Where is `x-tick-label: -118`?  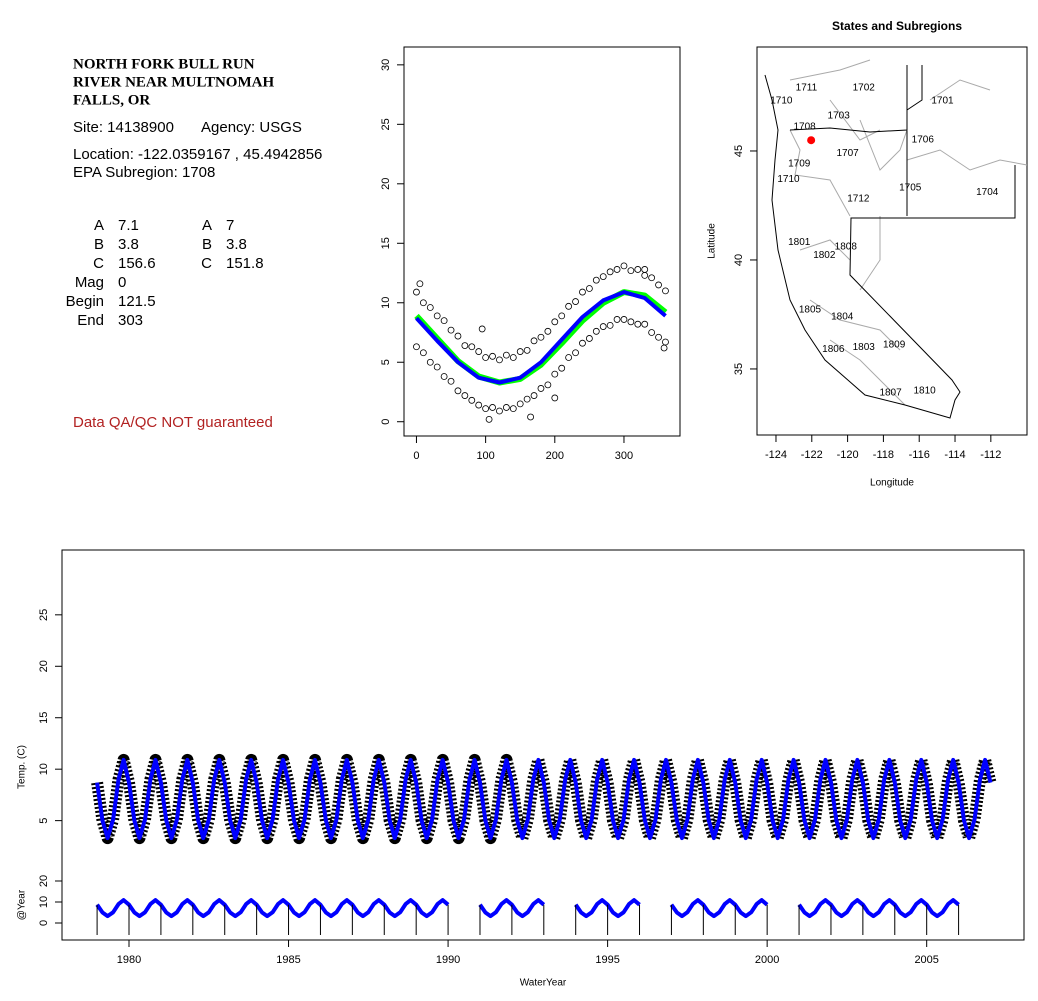 x-tick-label: -118 is located at coordinates (883, 455).